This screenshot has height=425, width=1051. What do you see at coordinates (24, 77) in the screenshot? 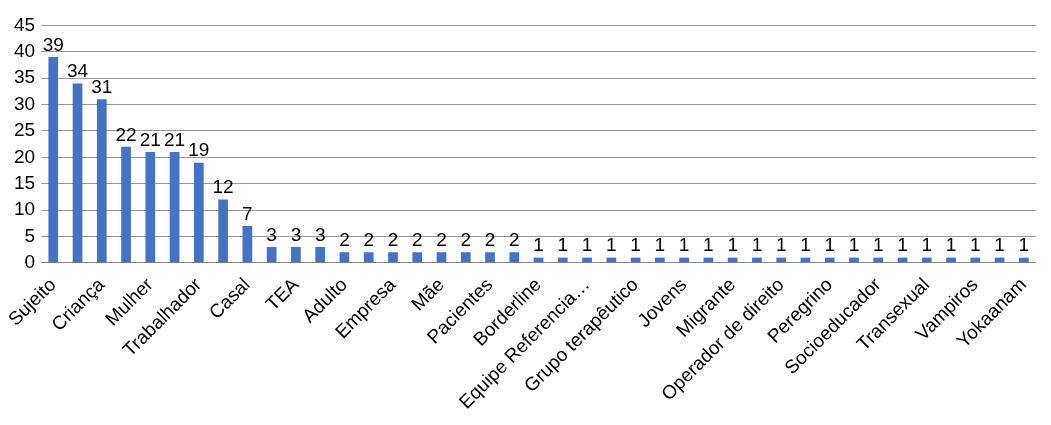
I see `y-tick-label: 35` at bounding box center [24, 77].